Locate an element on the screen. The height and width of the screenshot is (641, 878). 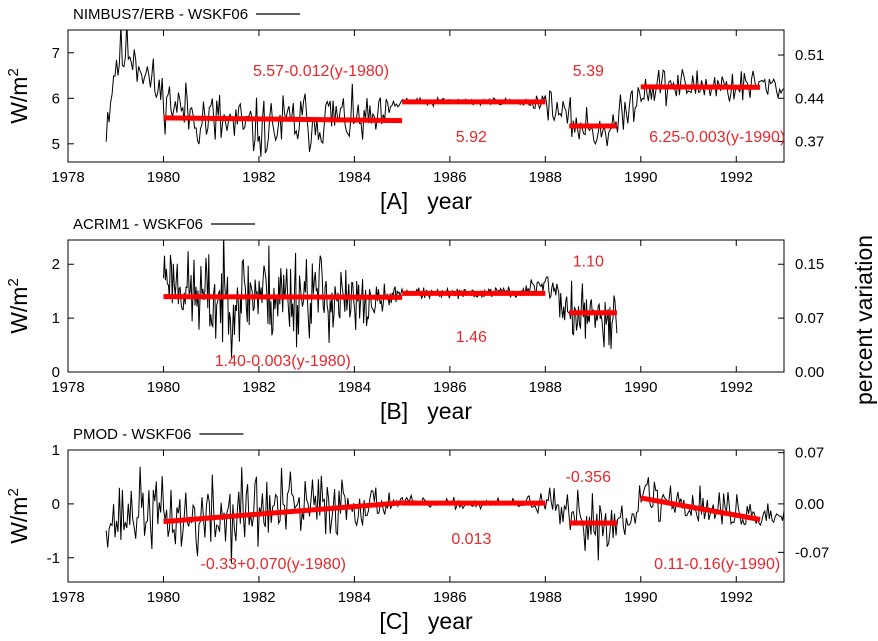
y2-tick-label: 0.15 is located at coordinates (809, 264).